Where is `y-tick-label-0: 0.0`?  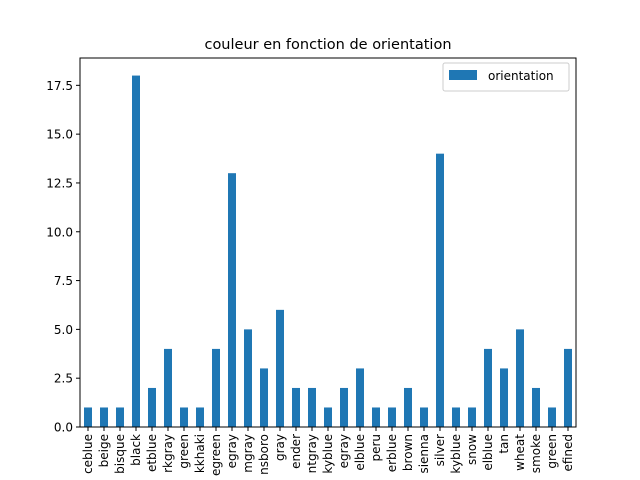
y-tick-label-0: 0.0 is located at coordinates (63, 428).